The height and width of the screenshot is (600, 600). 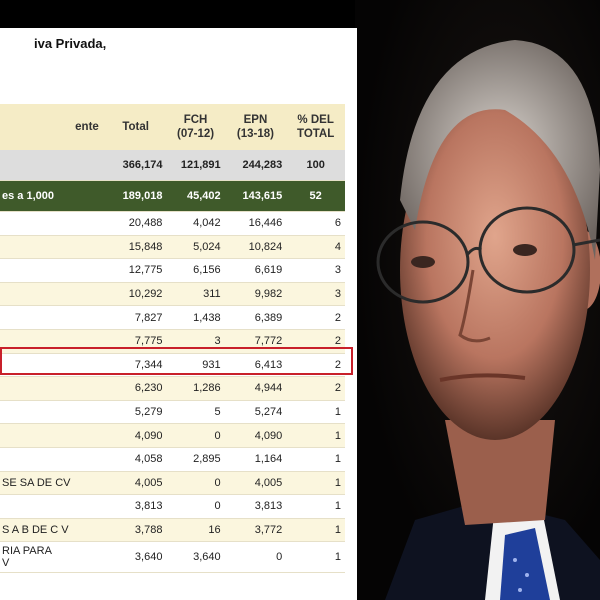 I want to click on table-cell: 366,174, so click(x=135, y=165).